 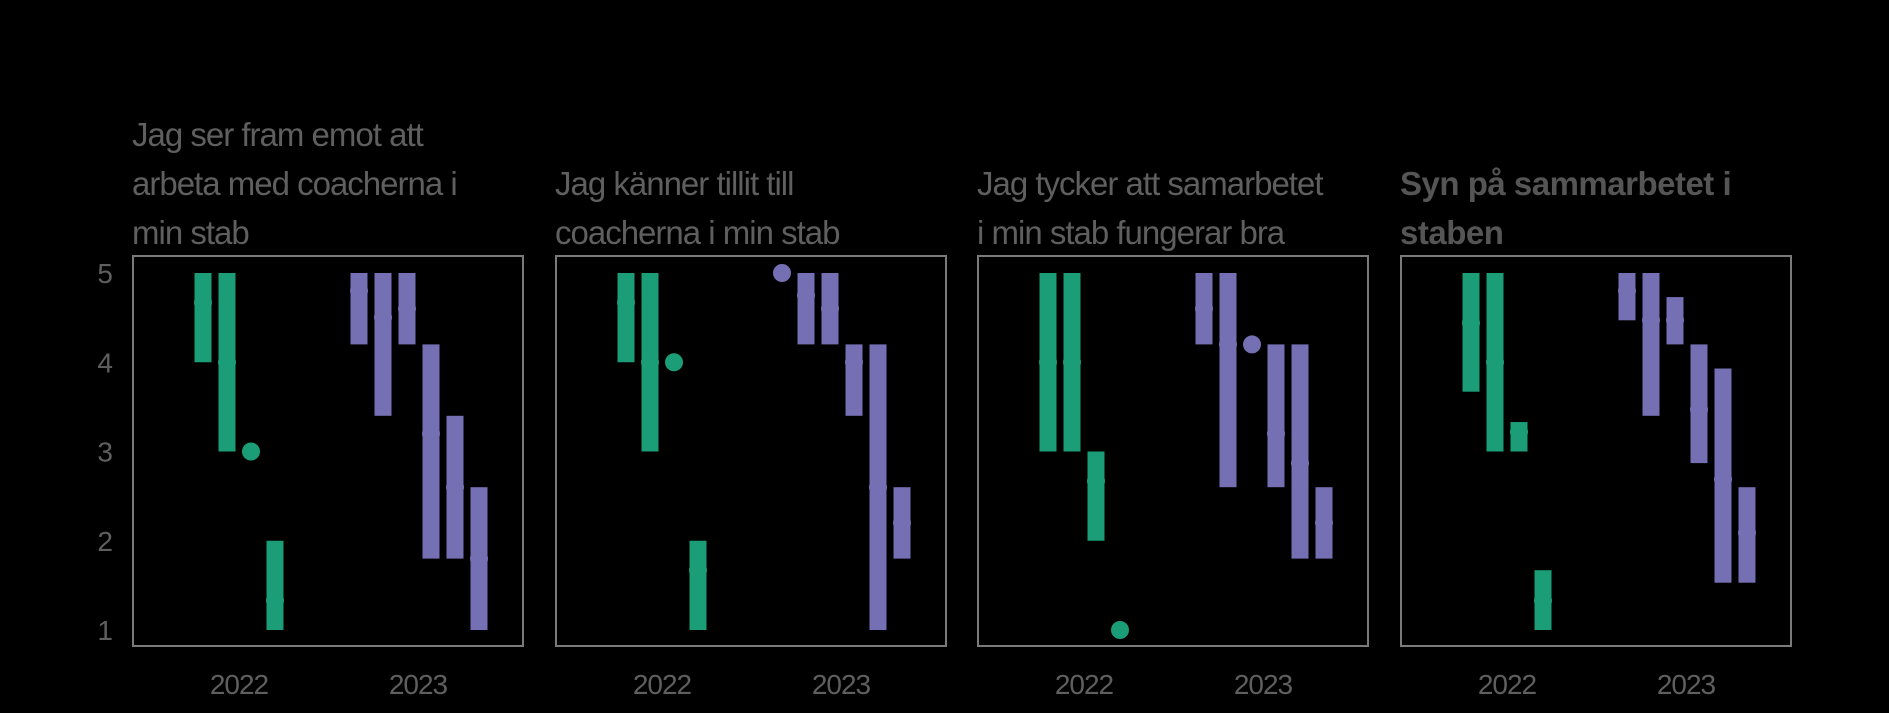 I want to click on panel-title-line: arbeta med coacherna i, so click(x=294, y=183).